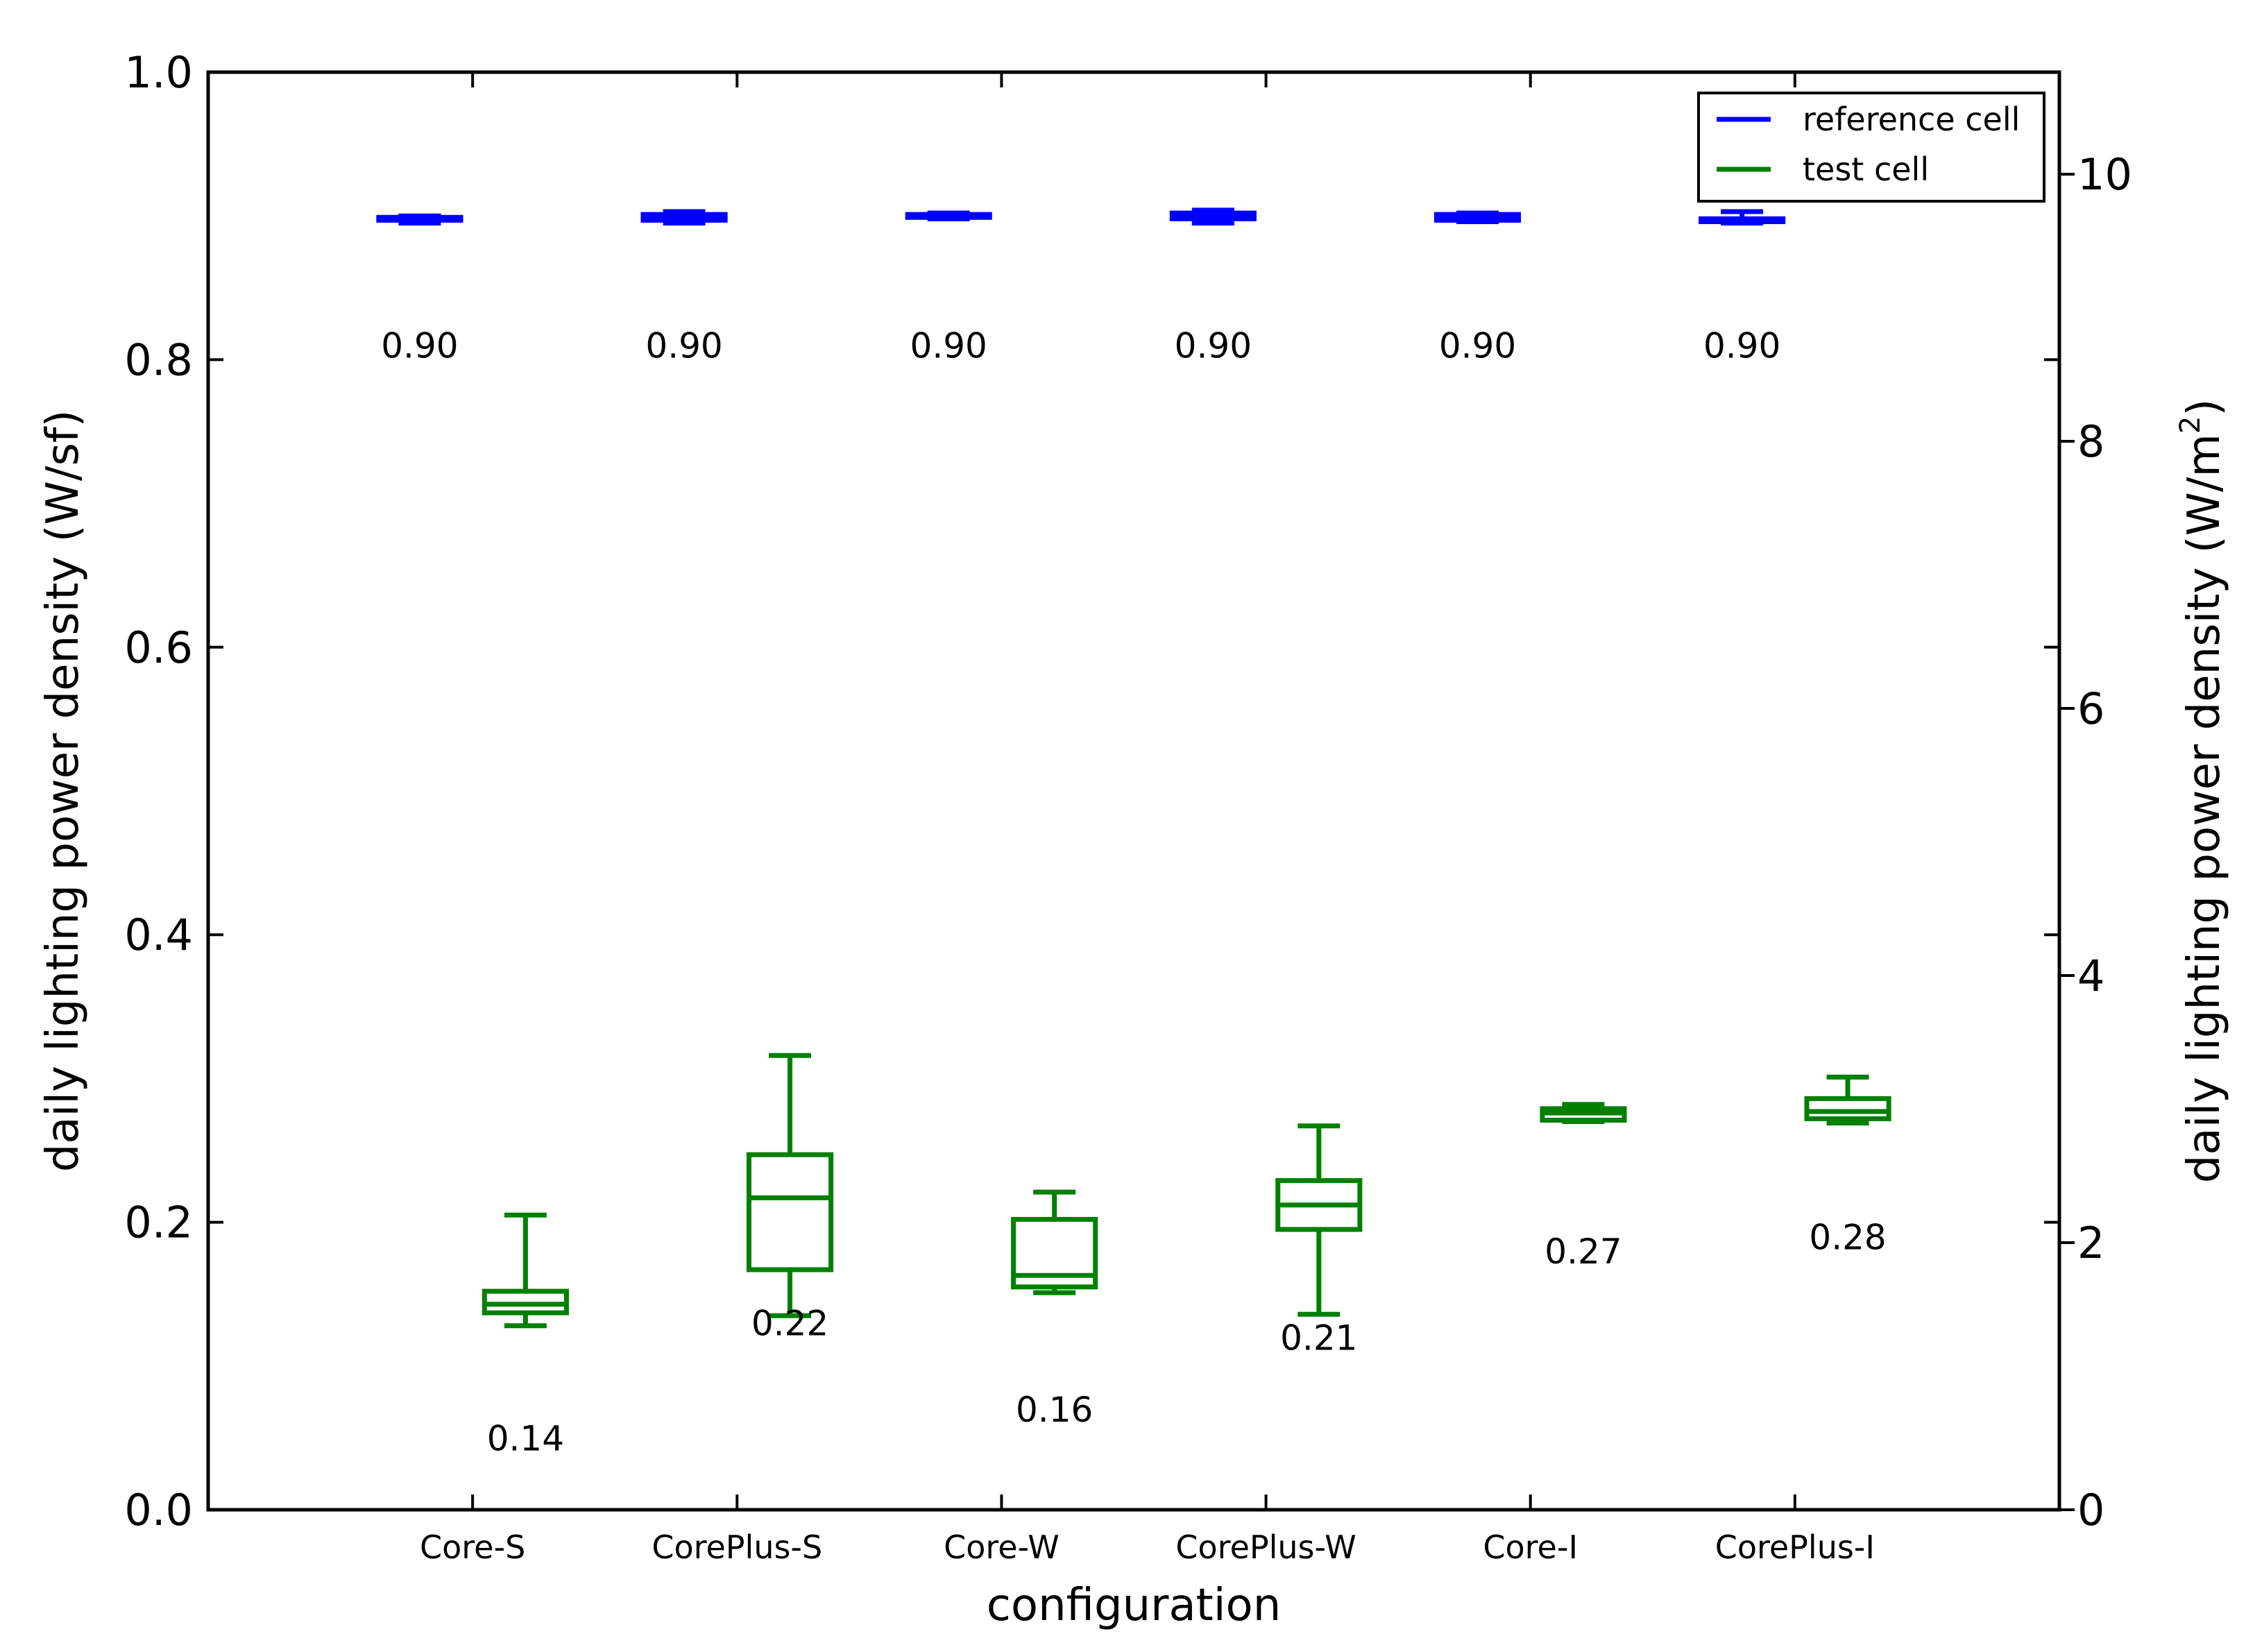  I want to click on y-tick-label-right: 0, so click(2090, 1510).